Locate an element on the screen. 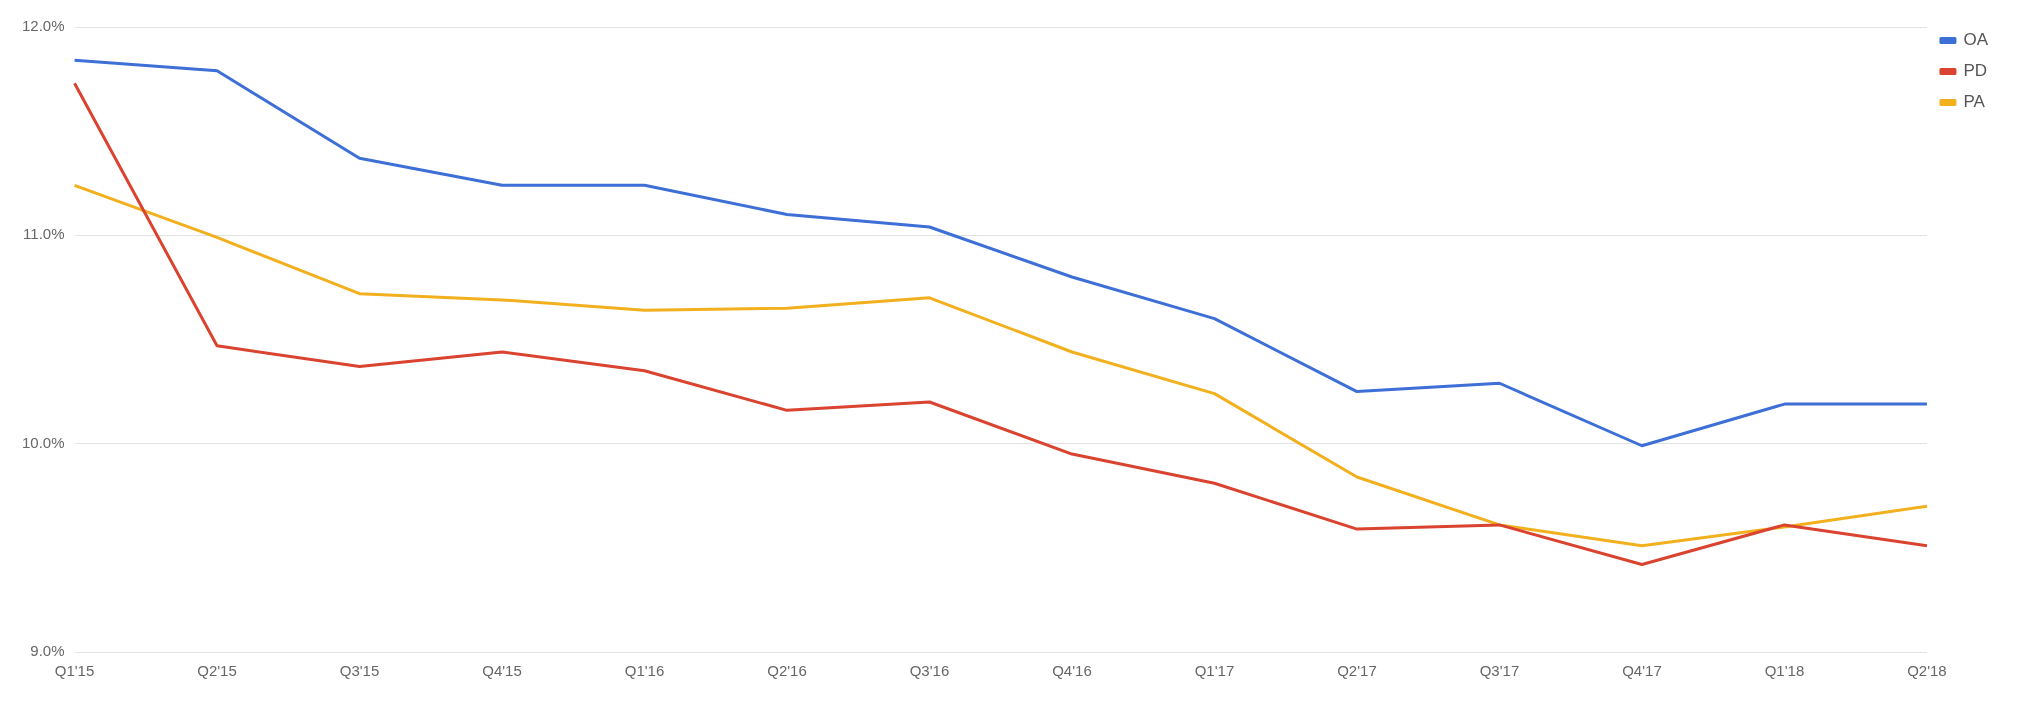  x-tick-label: Q3'17 is located at coordinates (1499, 671).